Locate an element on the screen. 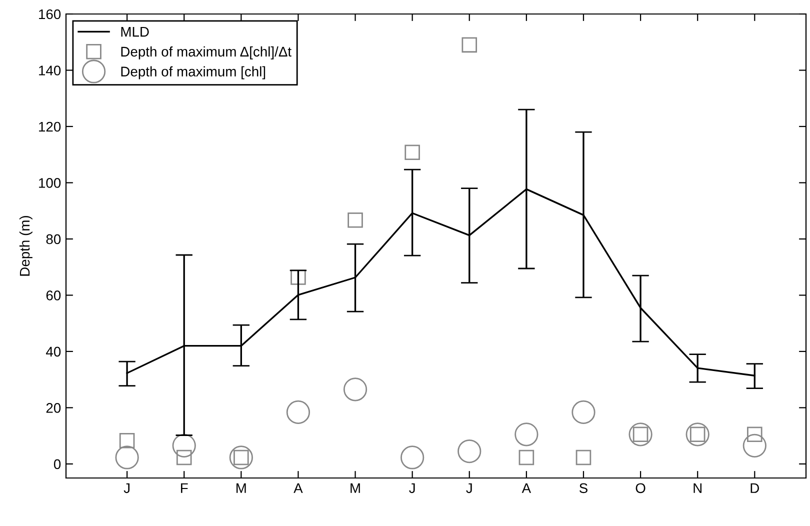 The height and width of the screenshot is (526, 810). y-tick-label: 0 is located at coordinates (57, 464).